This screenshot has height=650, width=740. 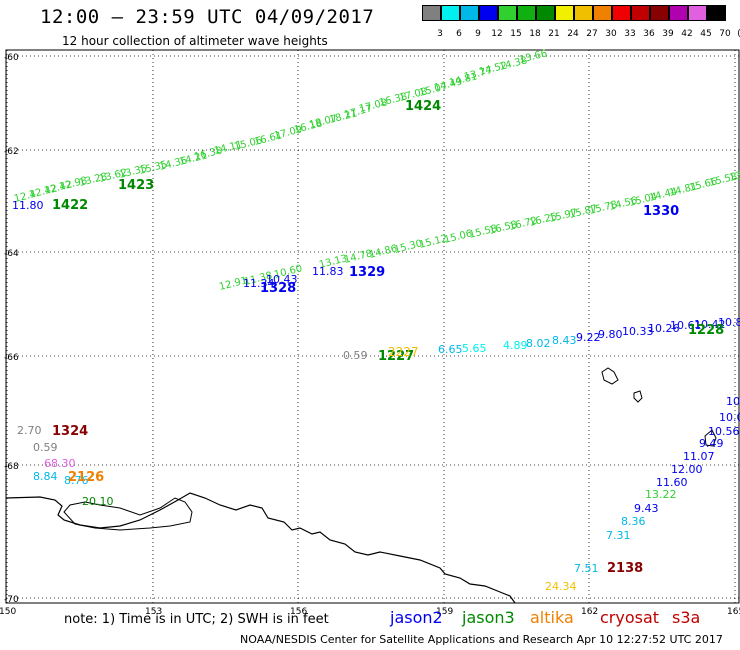 What do you see at coordinates (11, 358) in the screenshot?
I see `latitude-label: -66` at bounding box center [11, 358].